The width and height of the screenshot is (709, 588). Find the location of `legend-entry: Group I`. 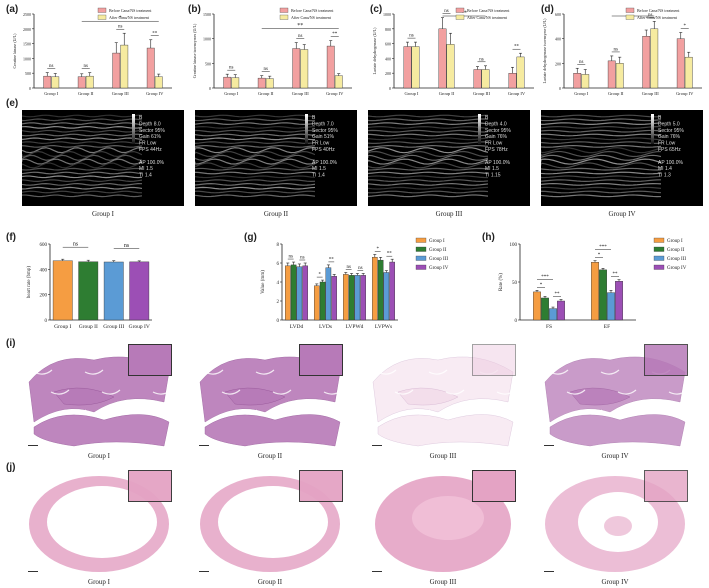

legend-entry: Group I is located at coordinates (437, 241).